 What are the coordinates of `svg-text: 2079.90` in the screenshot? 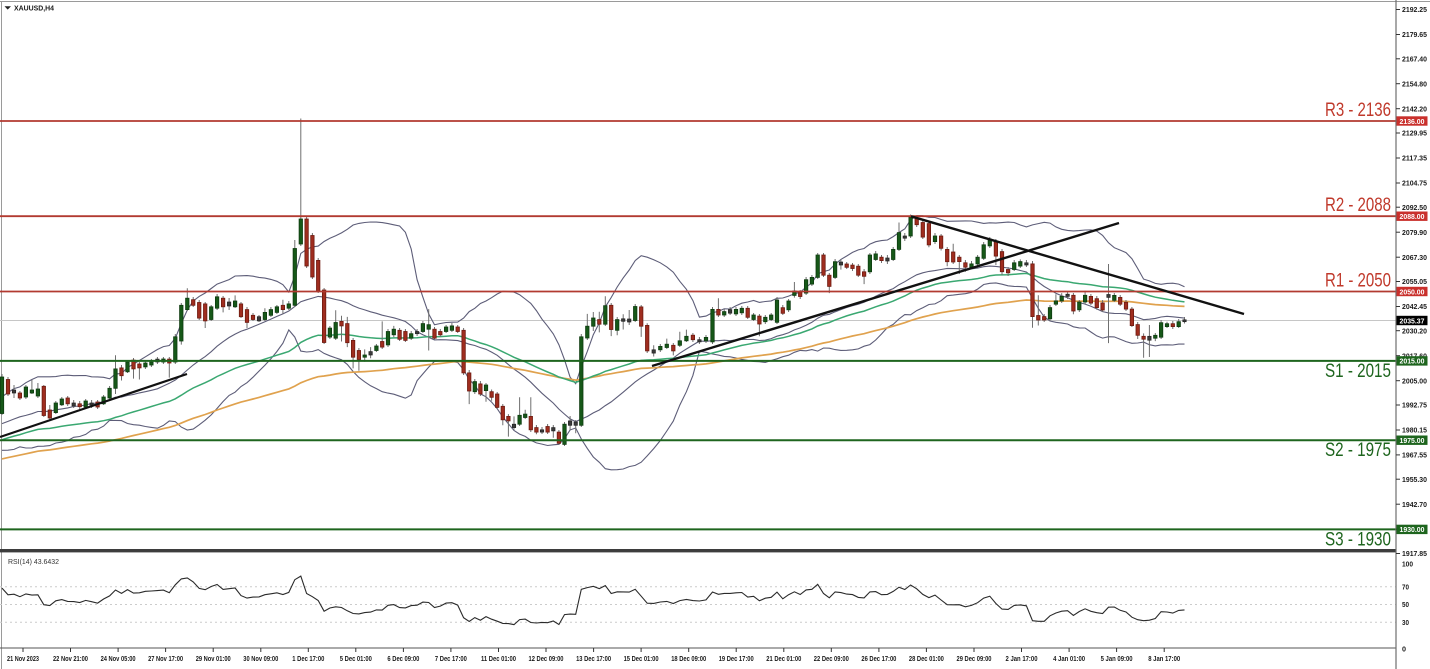 It's located at (1414, 232).